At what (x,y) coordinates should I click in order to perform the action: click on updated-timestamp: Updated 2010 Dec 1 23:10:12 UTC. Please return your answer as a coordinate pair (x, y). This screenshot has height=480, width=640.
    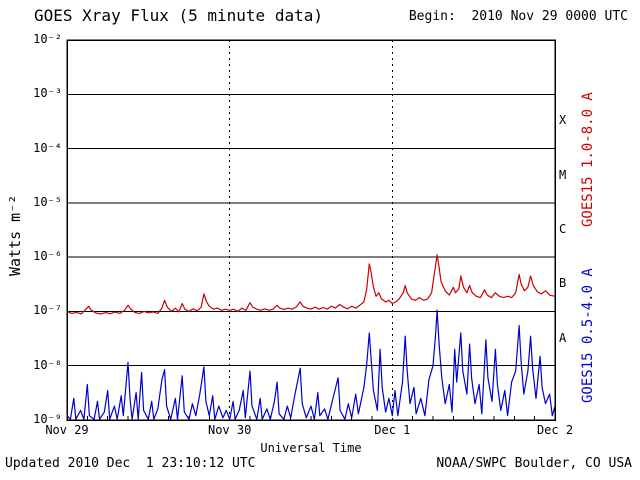
    Looking at the image, I should click on (130, 463).